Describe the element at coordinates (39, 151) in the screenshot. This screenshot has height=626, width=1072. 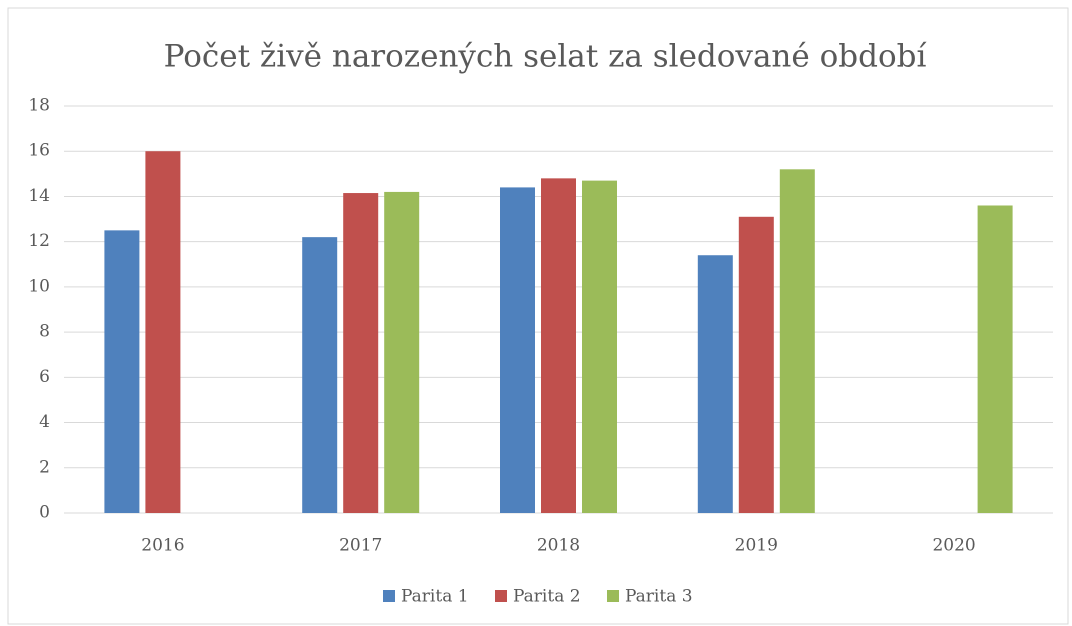
I see `y-tick-label: 16` at that location.